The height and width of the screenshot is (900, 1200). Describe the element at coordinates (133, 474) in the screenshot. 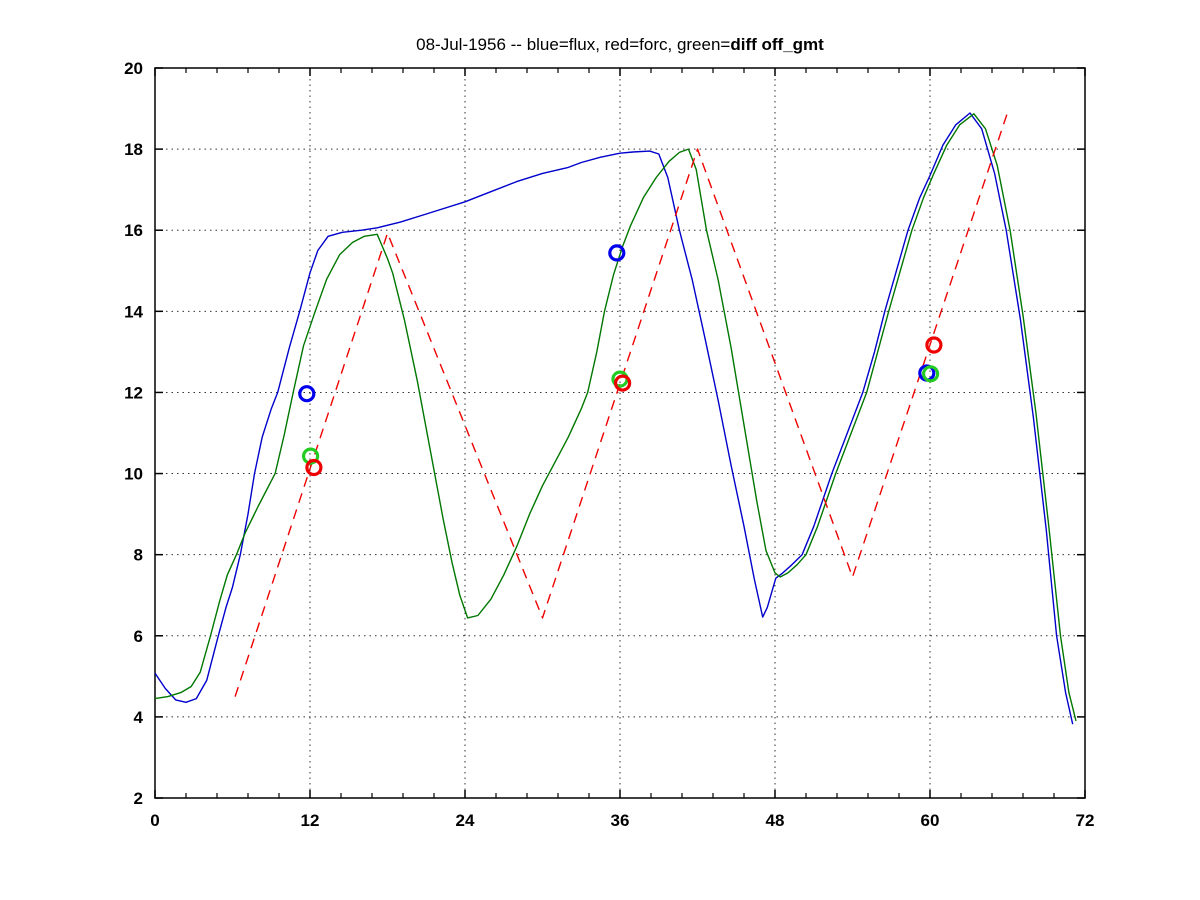

I see `y-tick-label: 10` at that location.